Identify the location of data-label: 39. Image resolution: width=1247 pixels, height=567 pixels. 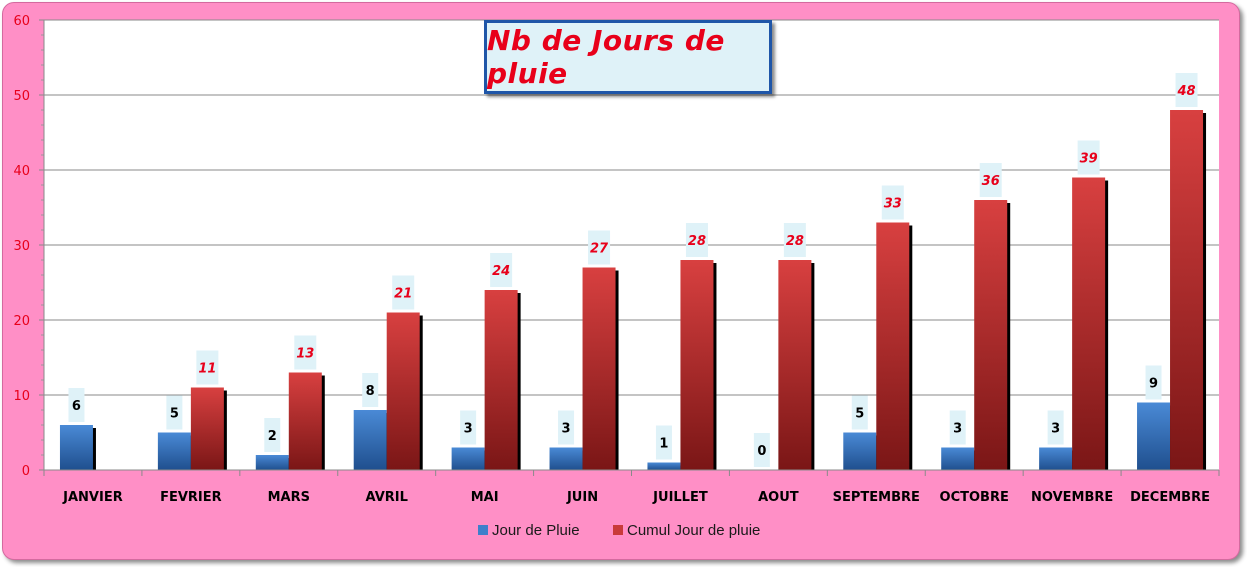
(1089, 159).